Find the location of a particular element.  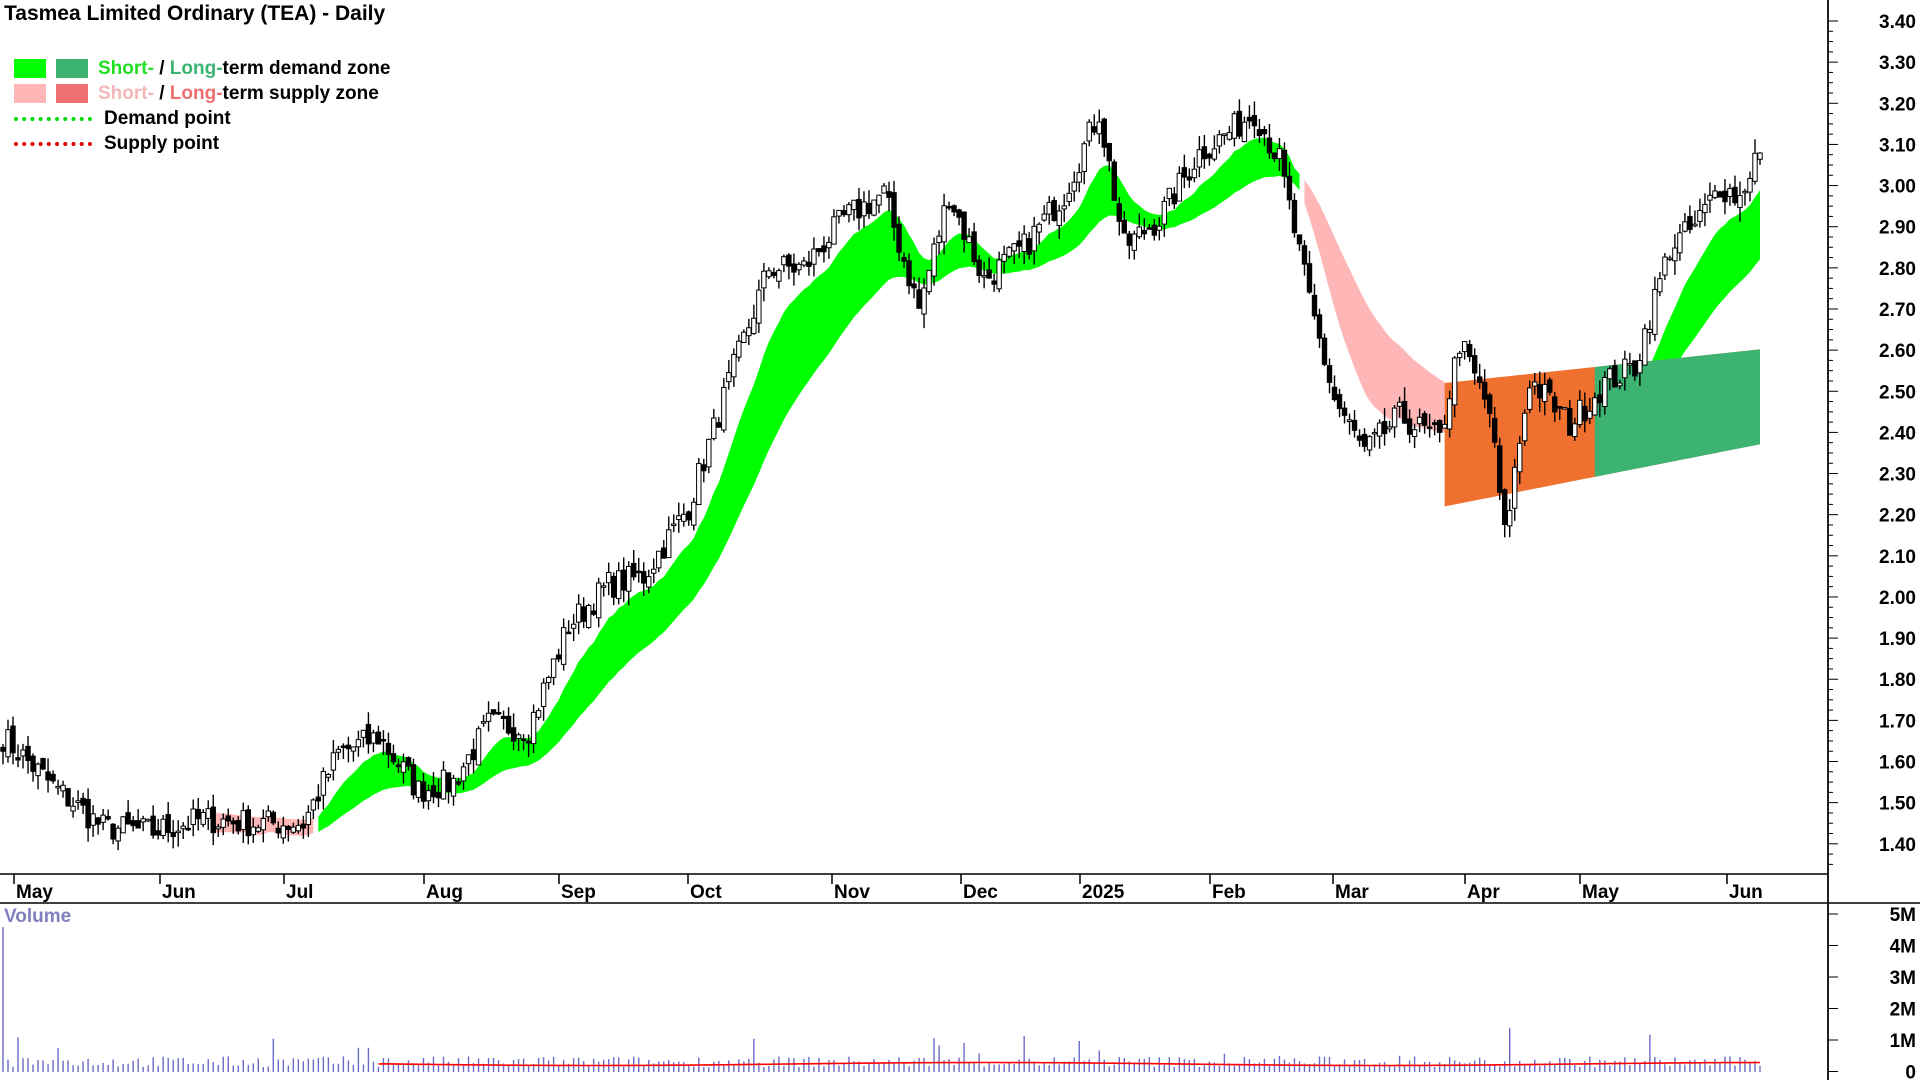

legend-supply-point: Supply point is located at coordinates (202, 143).